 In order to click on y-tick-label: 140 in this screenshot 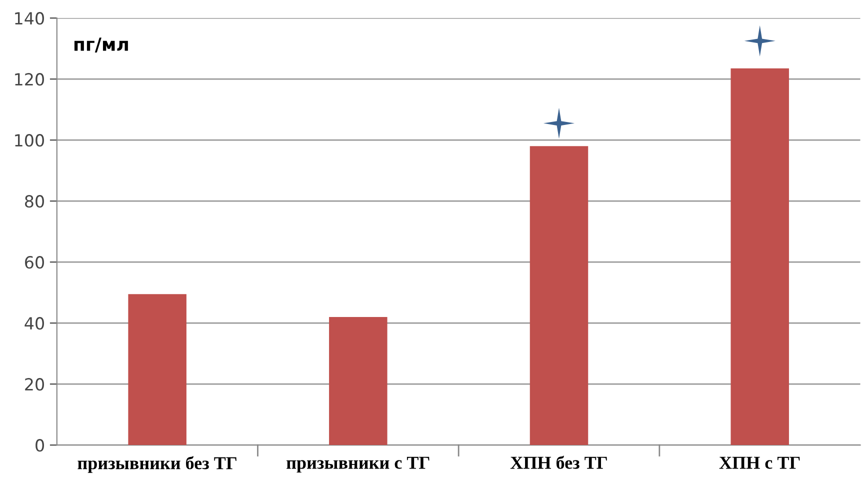, I will do `click(29, 18)`.